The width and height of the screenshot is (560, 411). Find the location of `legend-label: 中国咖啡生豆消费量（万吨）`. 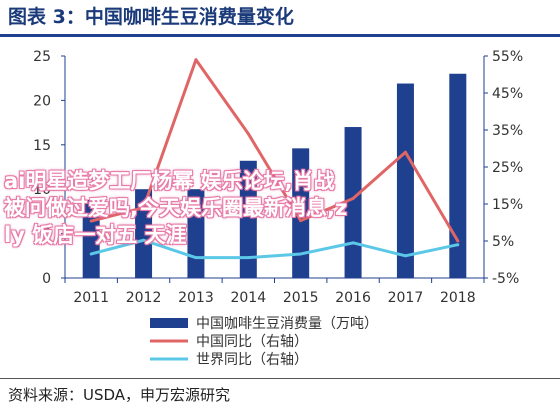

legend-label: 中国咖啡生豆消费量（万吨） is located at coordinates (287, 324).